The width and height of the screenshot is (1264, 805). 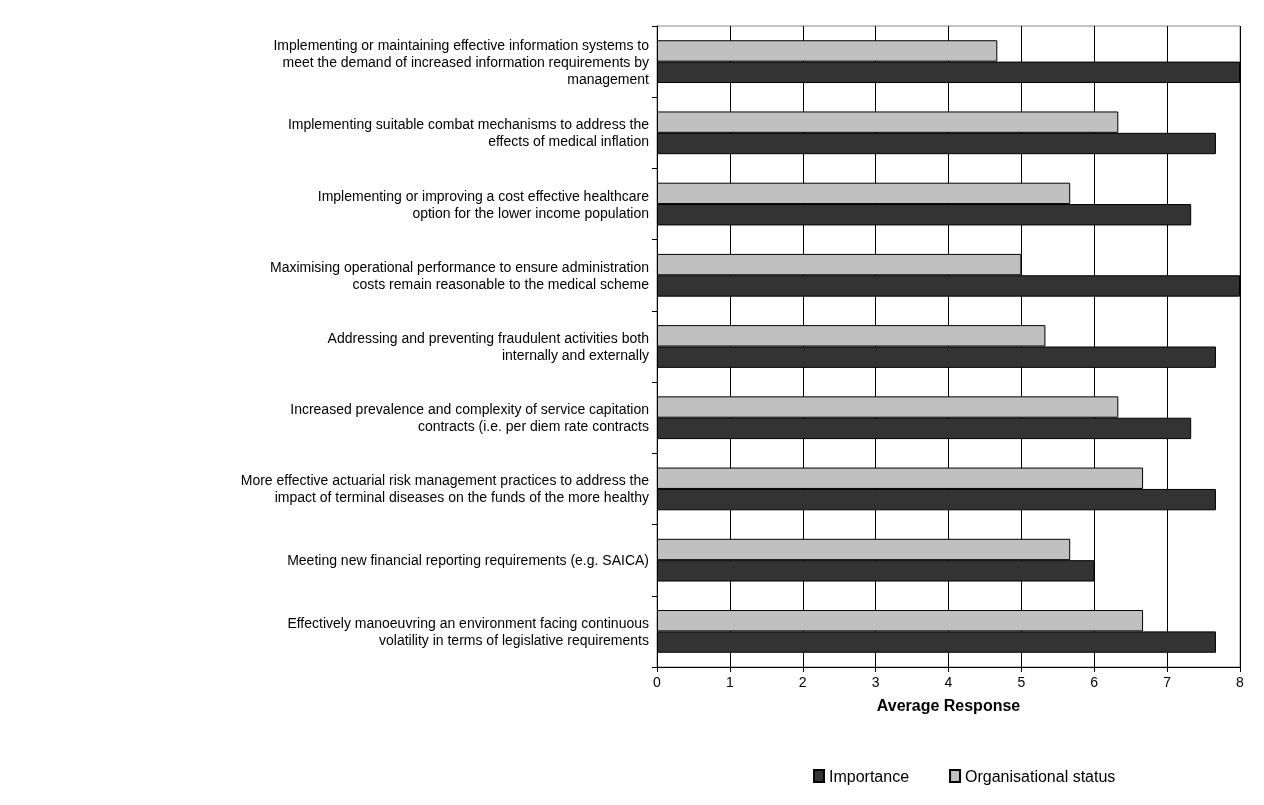 I want to click on x-tick-label: 5, so click(x=1021, y=682).